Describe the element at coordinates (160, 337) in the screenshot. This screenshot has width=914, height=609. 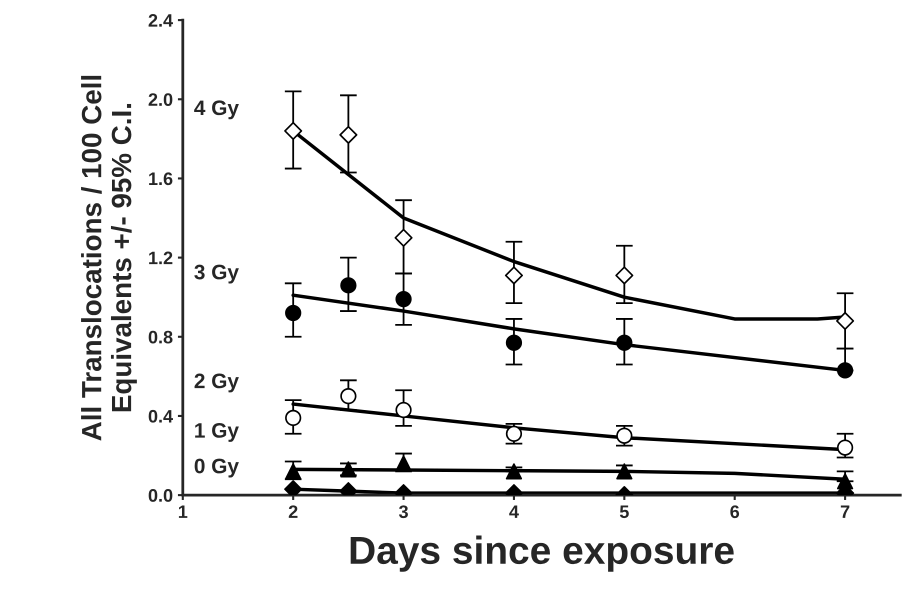
I see `y-tick-label: 0.8` at that location.